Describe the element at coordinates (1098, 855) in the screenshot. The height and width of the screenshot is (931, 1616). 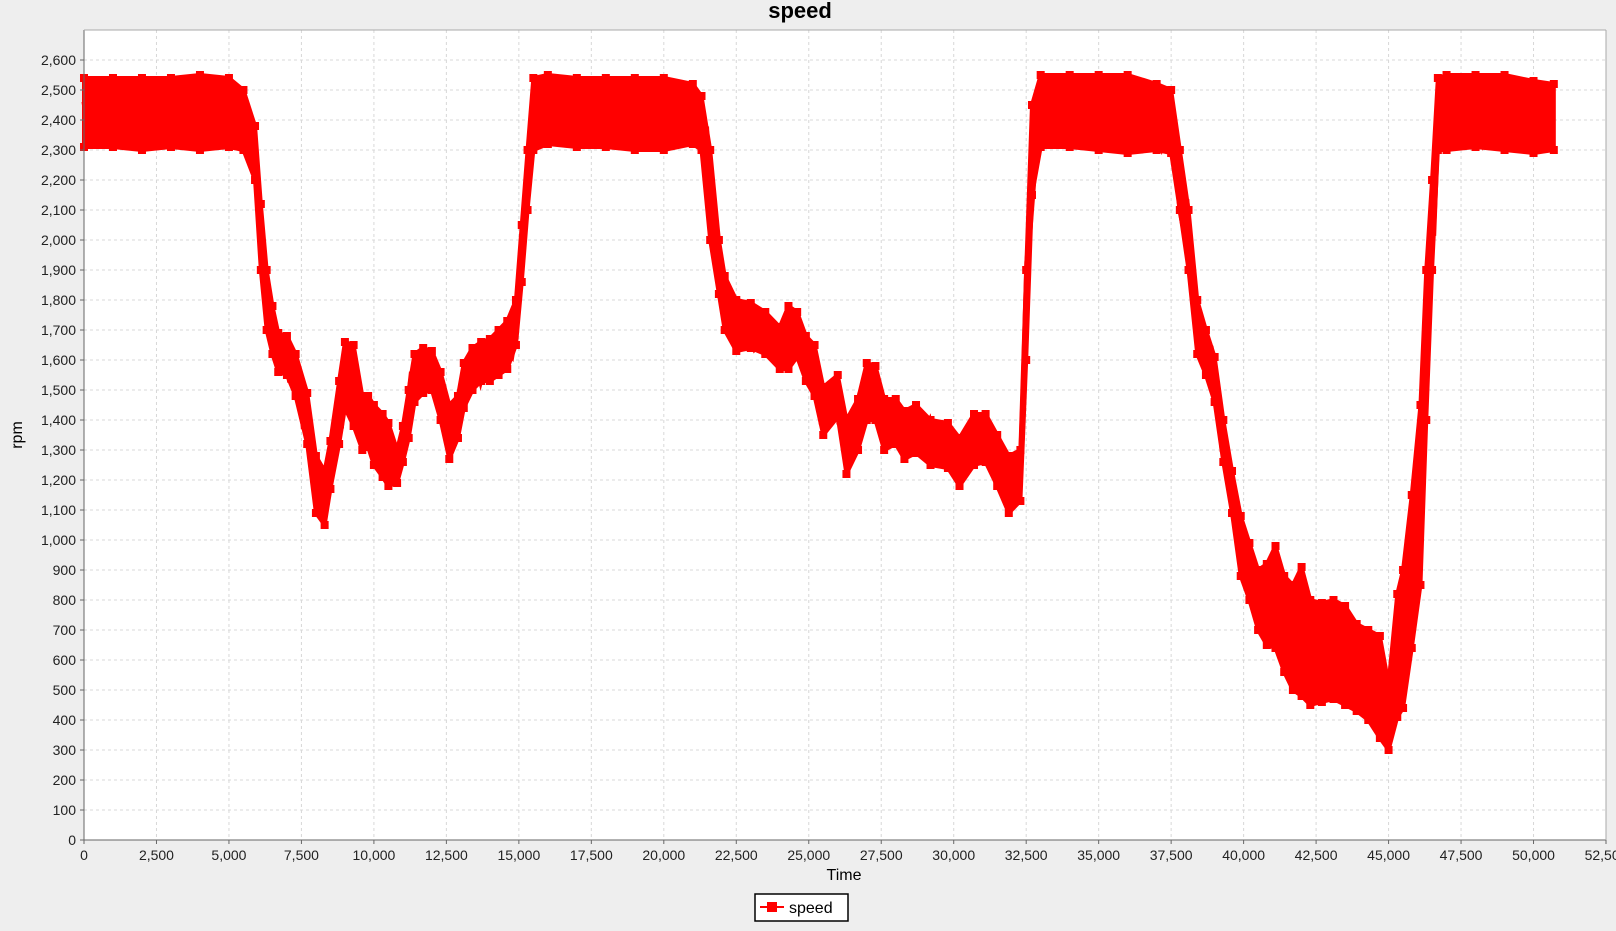
I see `x-tick-label: 35,000` at that location.